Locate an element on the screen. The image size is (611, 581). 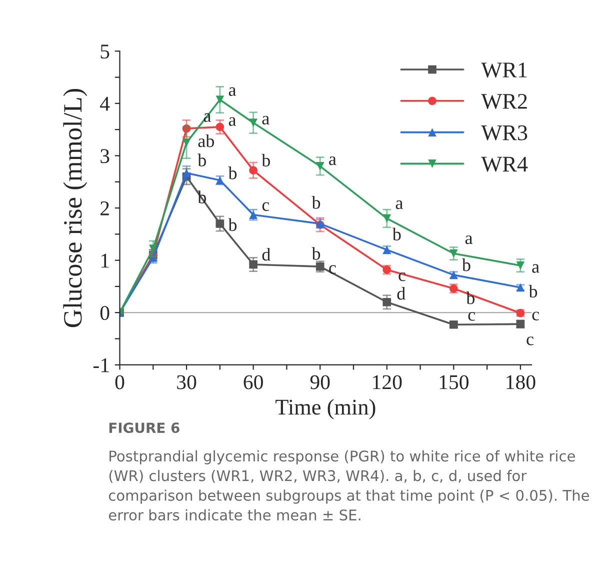
x-tick-label: 60 is located at coordinates (253, 382).